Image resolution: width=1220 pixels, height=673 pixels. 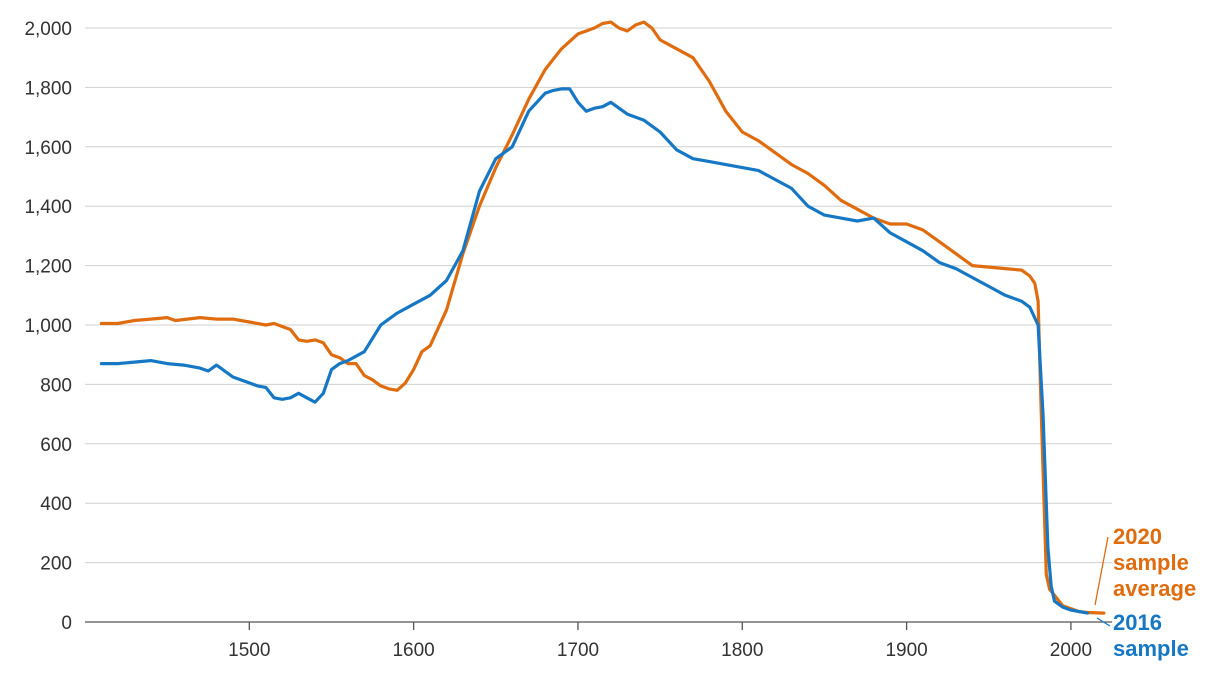 What do you see at coordinates (742, 650) in the screenshot?
I see `x-tick-label: 1800` at bounding box center [742, 650].